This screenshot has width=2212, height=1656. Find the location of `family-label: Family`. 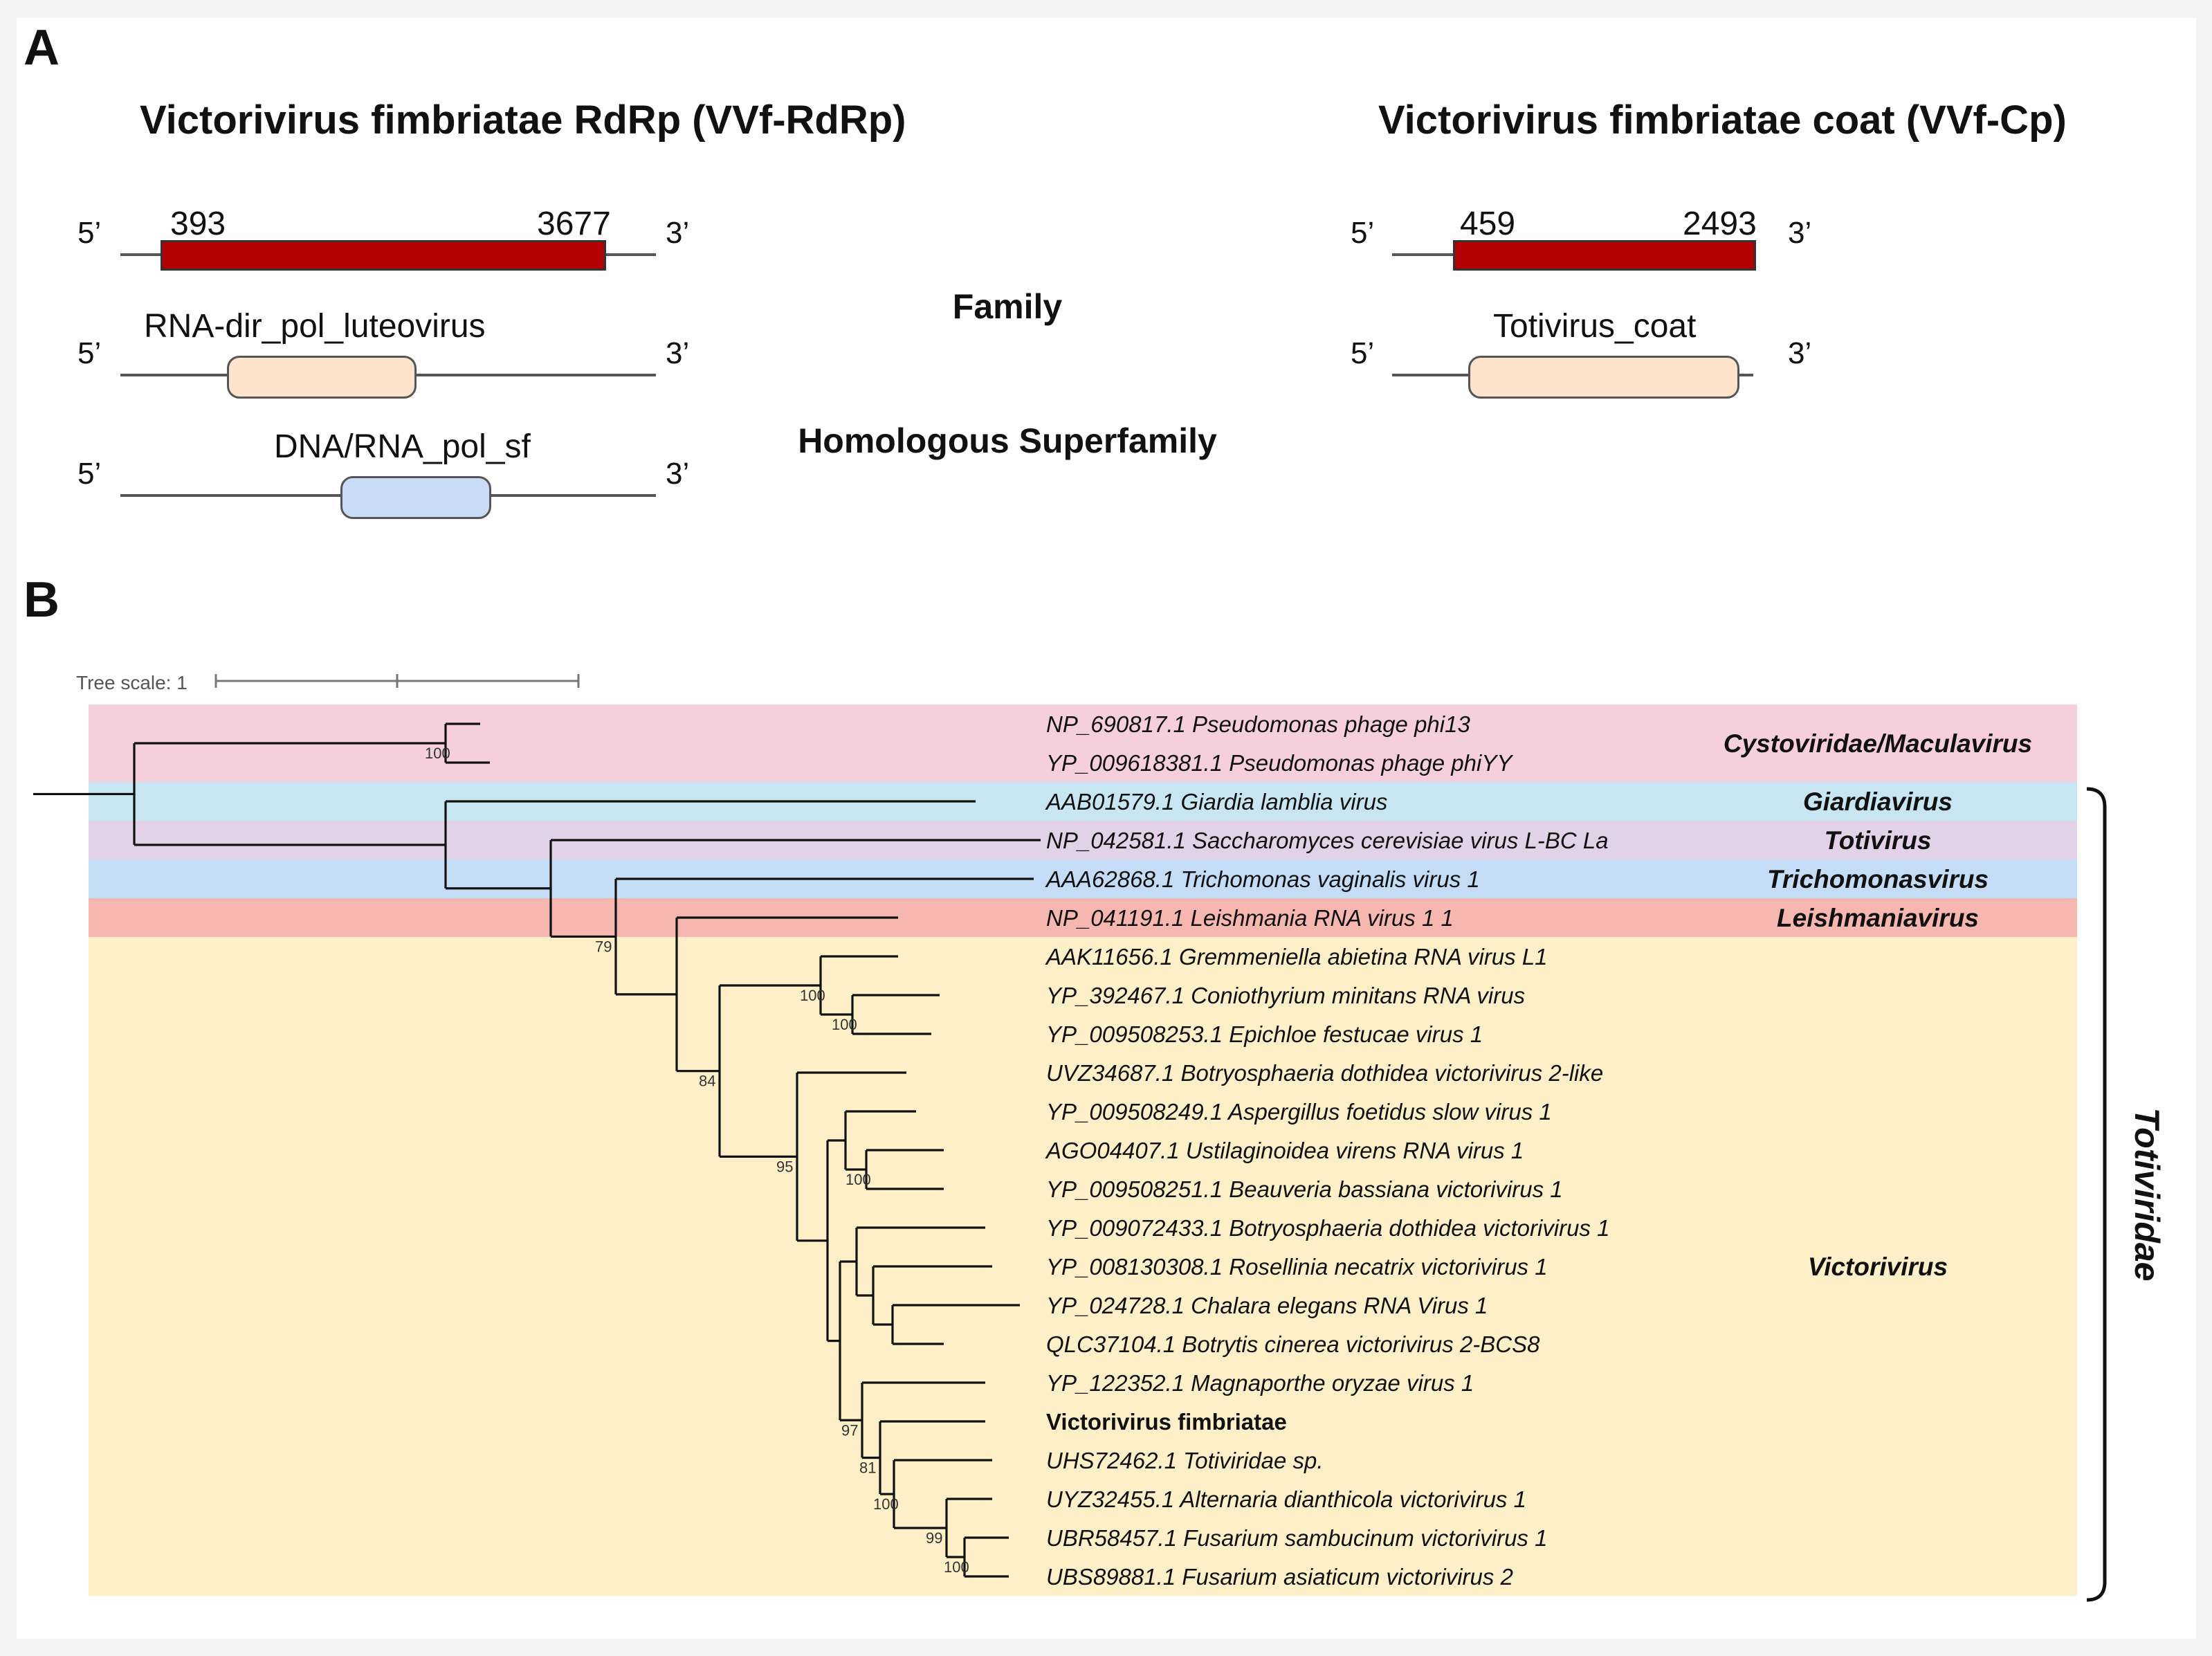

family-label: Family is located at coordinates (1007, 306).